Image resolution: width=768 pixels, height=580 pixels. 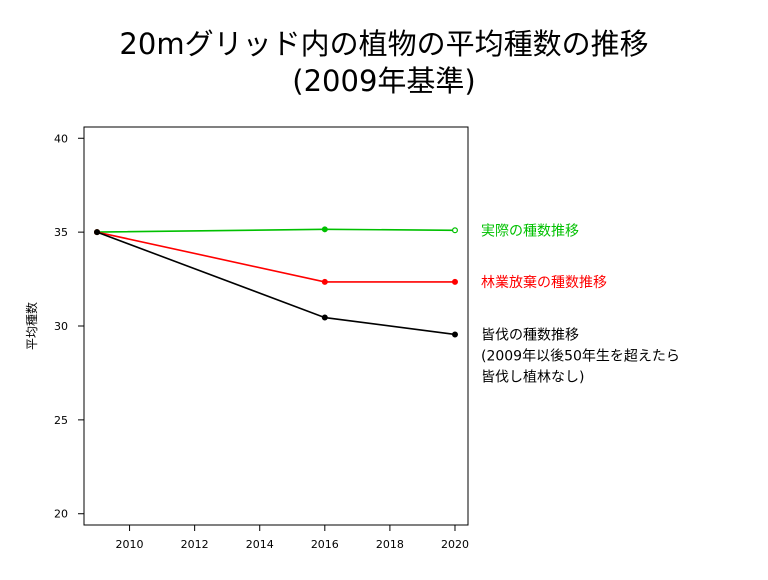 I want to click on legend-label: (2009年以後50年生を超えたら, so click(x=580, y=356).